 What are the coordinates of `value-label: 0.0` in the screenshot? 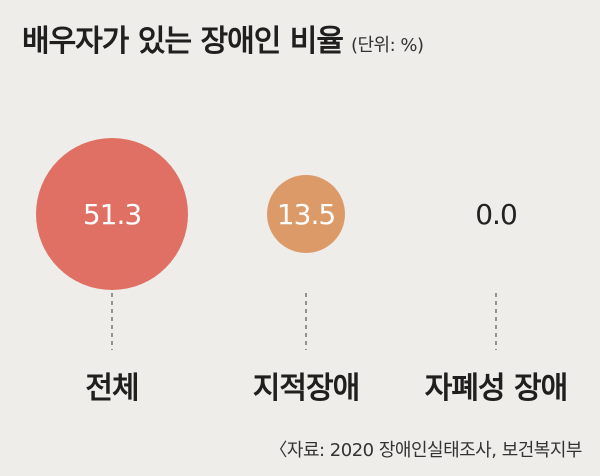 It's located at (496, 214).